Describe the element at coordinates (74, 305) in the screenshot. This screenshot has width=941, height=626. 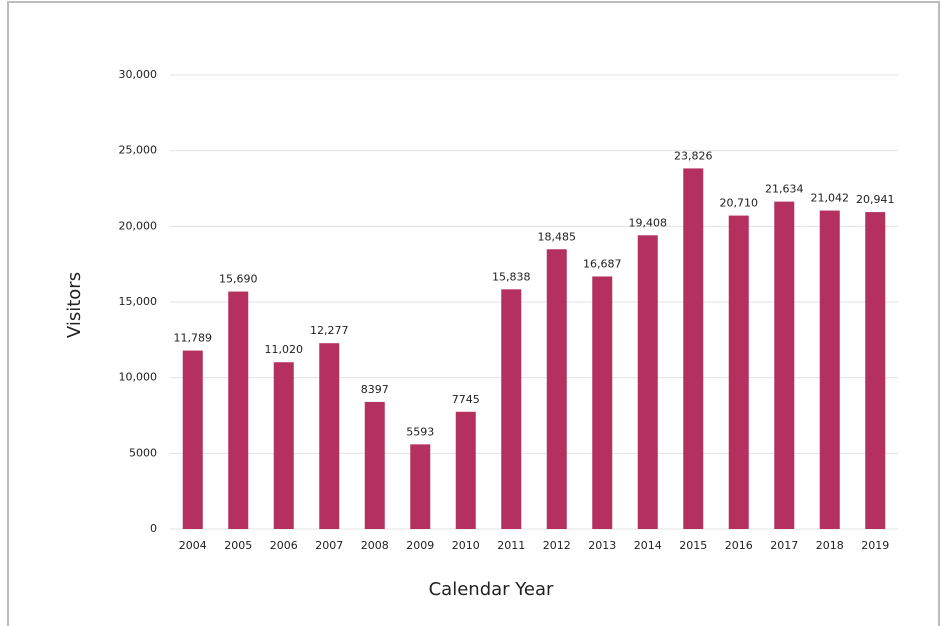
I see `y-axis-title: Visitors` at that location.